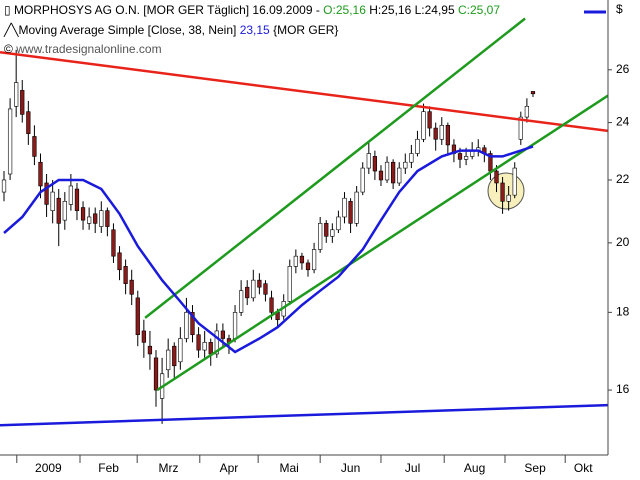  I want to click on highlight-circle, so click(506, 191).